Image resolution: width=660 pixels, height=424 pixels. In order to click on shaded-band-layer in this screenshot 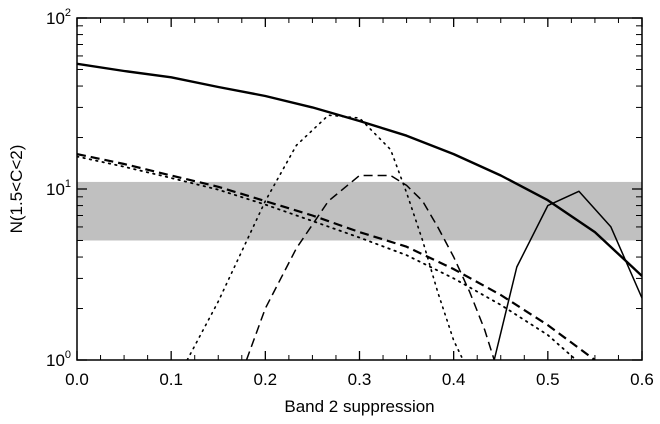, I will do `click(359, 211)`.